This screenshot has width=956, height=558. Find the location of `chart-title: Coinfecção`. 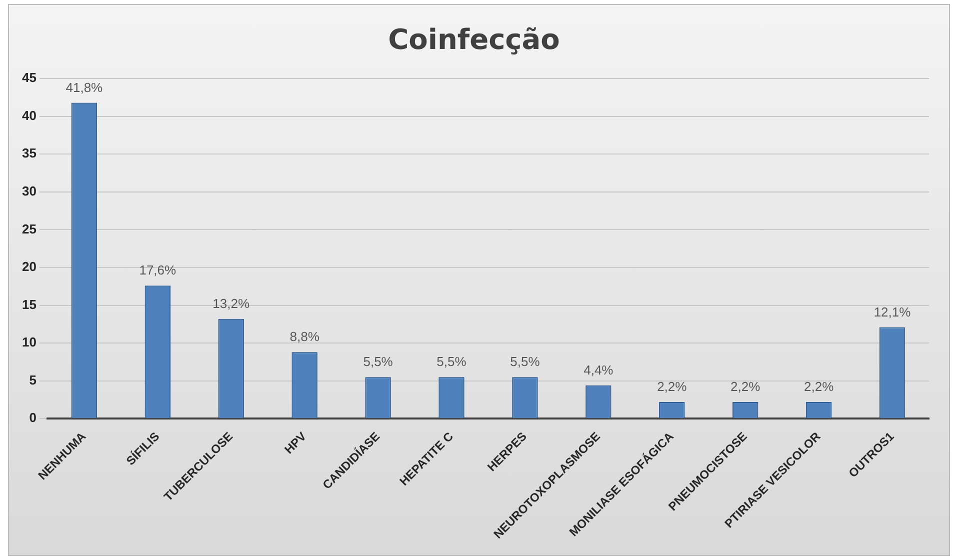

chart-title: Coinfecção is located at coordinates (474, 39).